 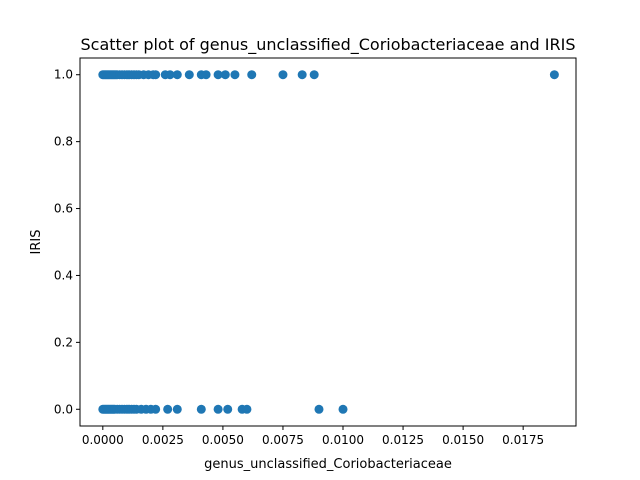 I want to click on x-tick-label: 0.0150, so click(x=463, y=440).